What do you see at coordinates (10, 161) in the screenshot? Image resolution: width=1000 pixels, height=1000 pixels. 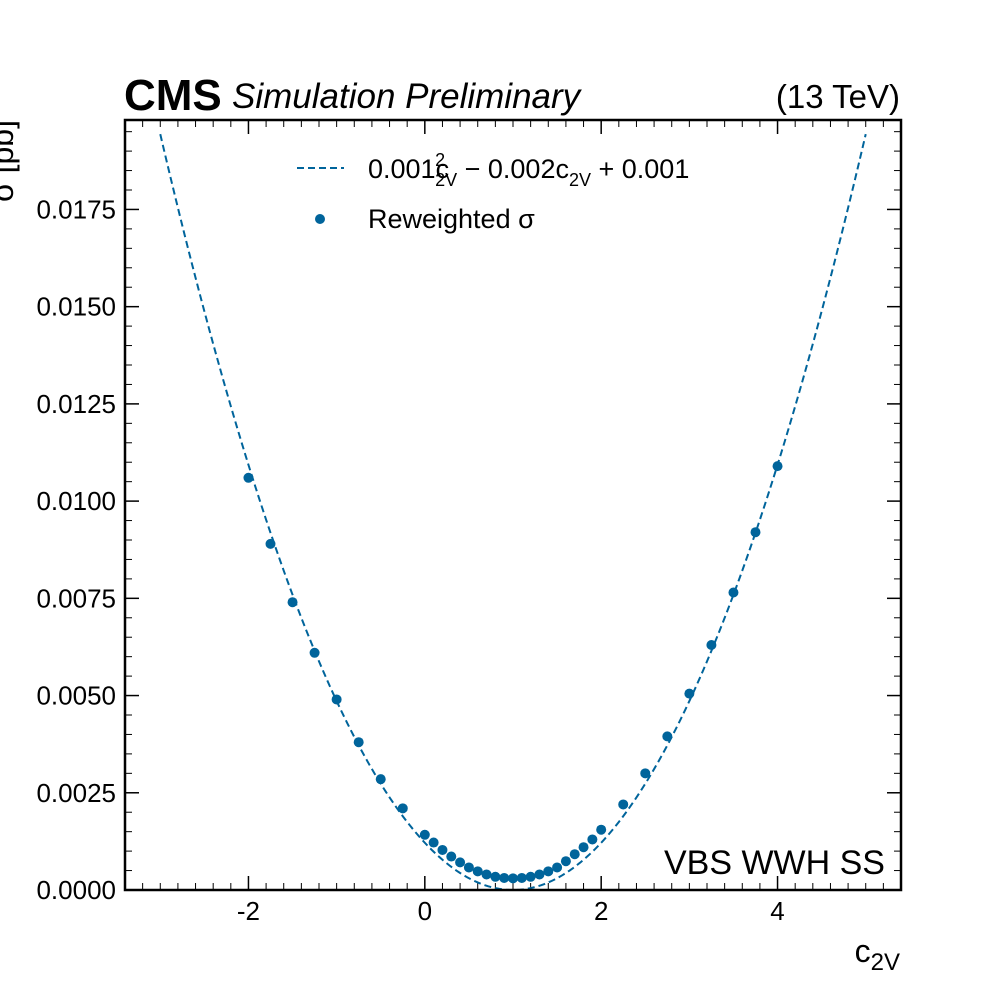 I see `y-axis-label: σ [pb]` at bounding box center [10, 161].